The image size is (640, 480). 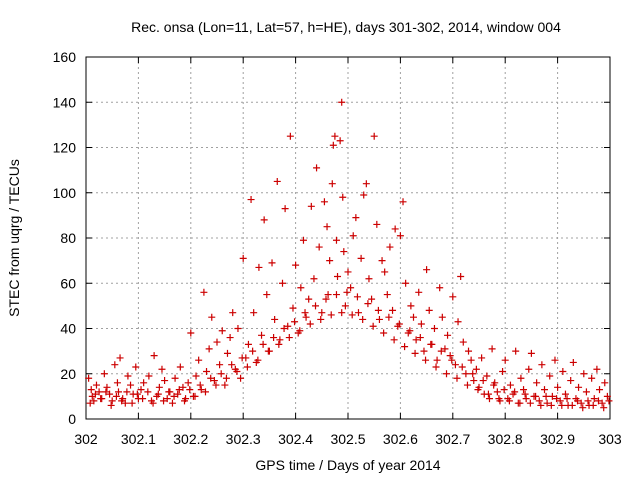 I want to click on y-tick-label: 40, so click(x=68, y=329).